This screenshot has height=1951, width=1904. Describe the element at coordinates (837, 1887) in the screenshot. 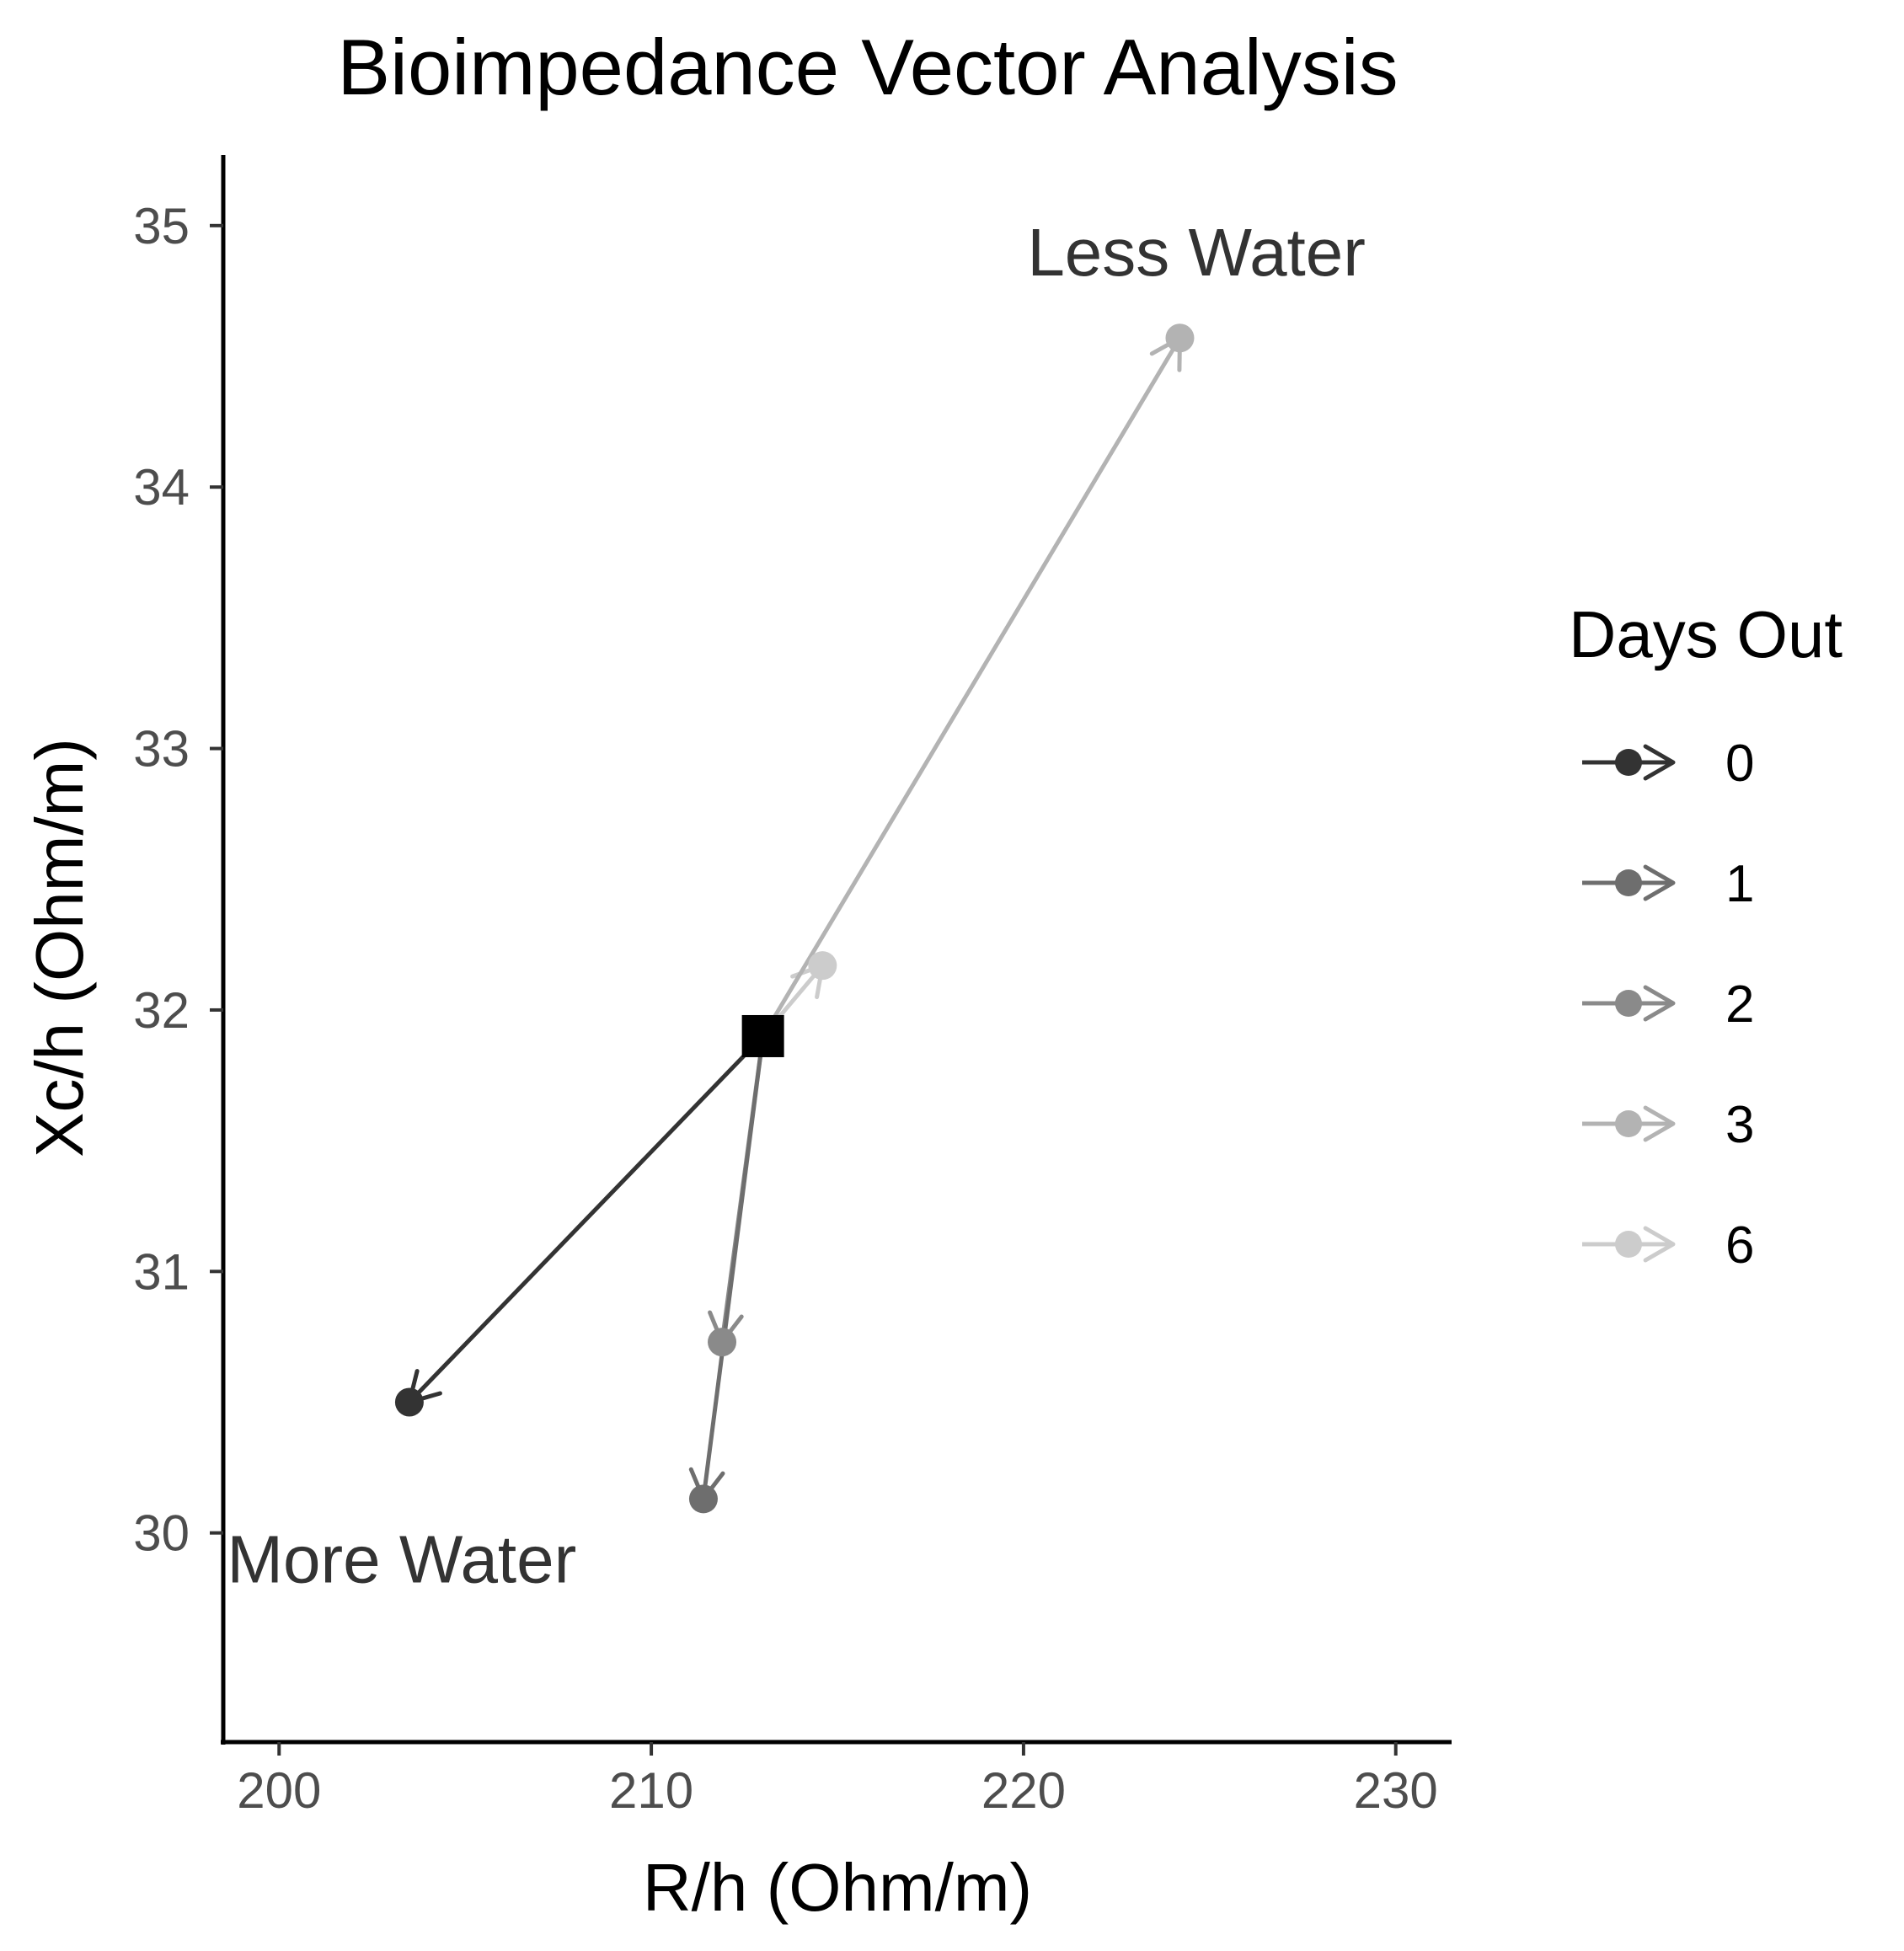

I see `x-axis-title: R/h (Ohm/m)` at that location.